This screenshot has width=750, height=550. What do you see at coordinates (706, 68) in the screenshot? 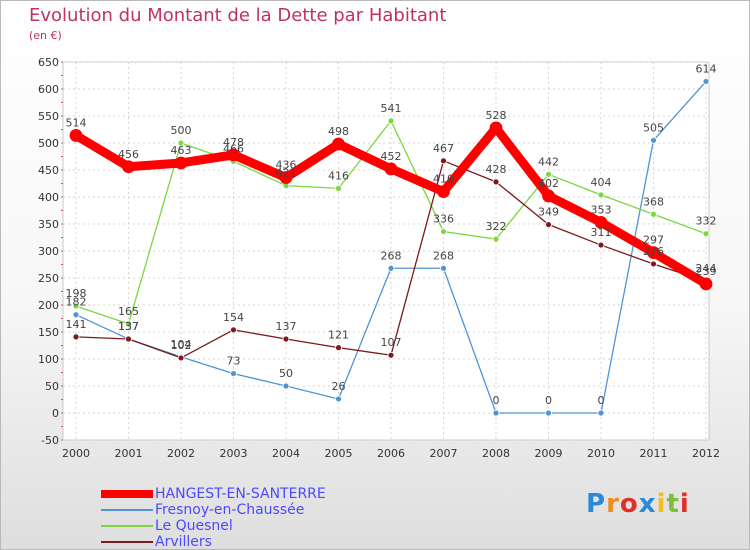
I see `data-label-fresnoy: 614` at bounding box center [706, 68].